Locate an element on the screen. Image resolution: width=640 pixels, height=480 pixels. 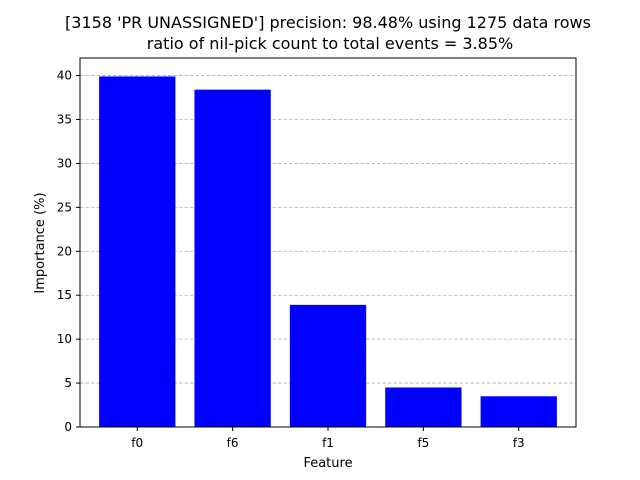
y-axis-ticks: 0 5 10 15 20 25 30 35 40 is located at coordinates (68, 251).